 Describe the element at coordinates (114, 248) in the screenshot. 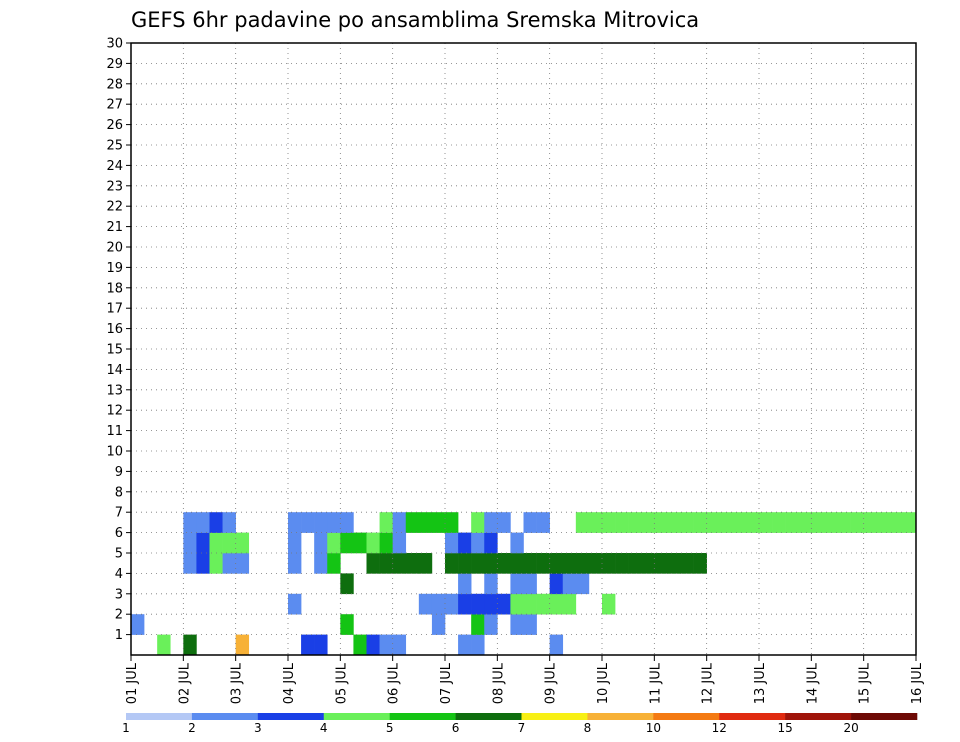

I see `y-tick-label: 20` at that location.